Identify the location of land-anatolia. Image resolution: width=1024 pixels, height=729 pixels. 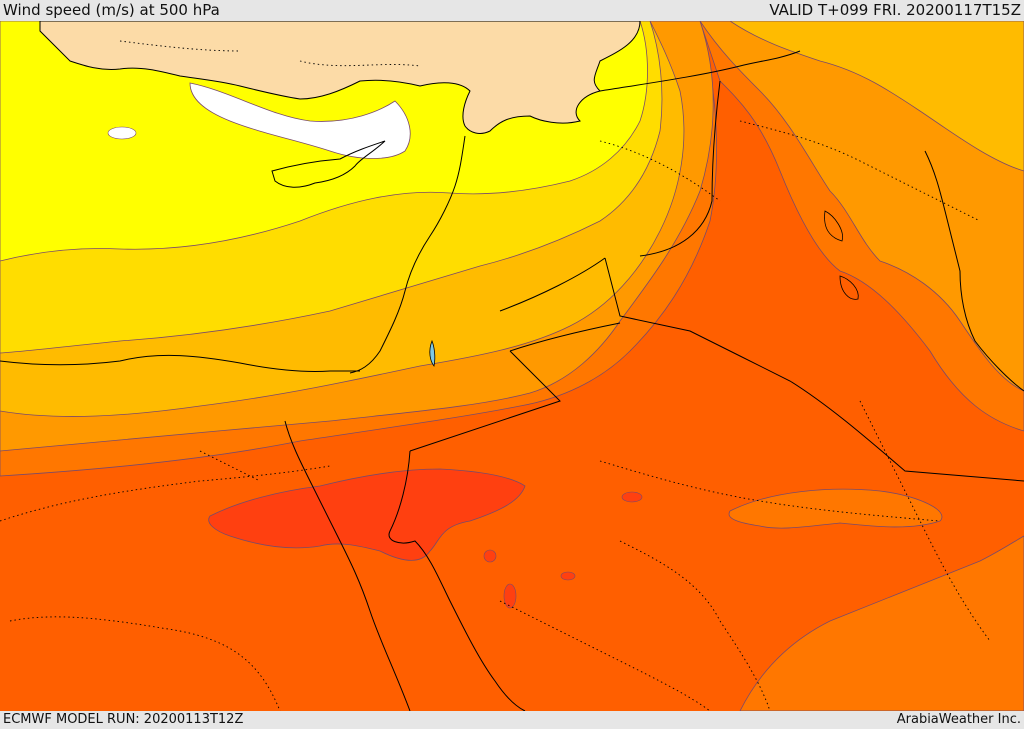
(340, 77).